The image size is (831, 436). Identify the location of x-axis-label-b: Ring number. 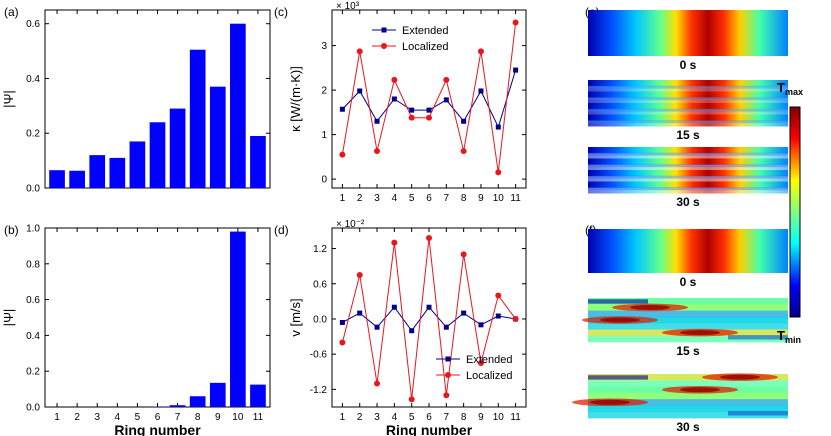
(157, 429).